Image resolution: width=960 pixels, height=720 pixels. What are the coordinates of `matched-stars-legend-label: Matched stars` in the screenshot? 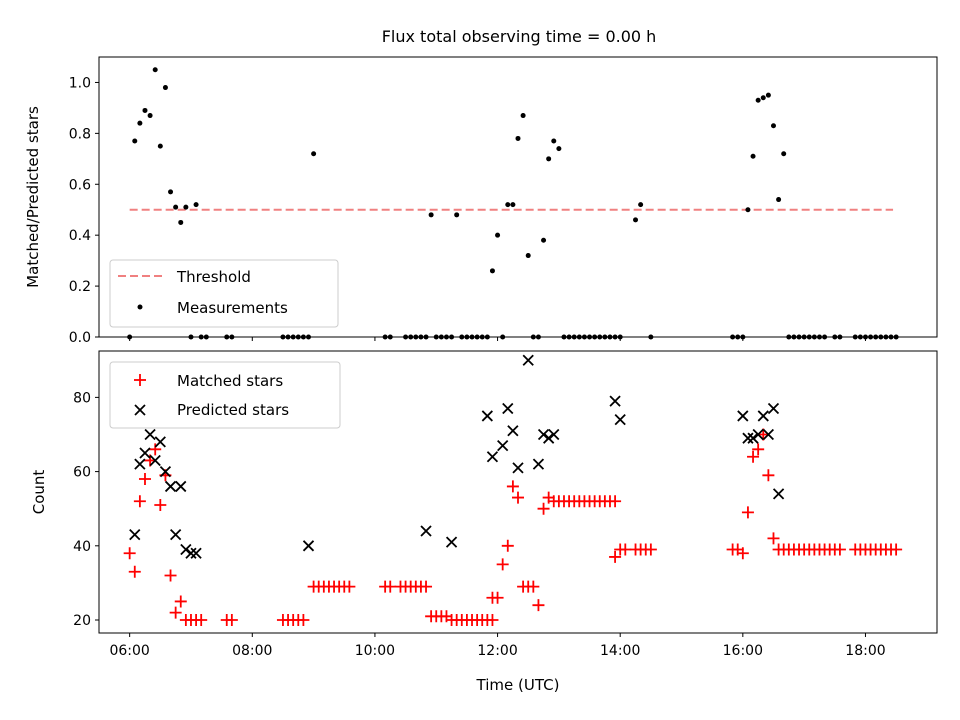 It's located at (230, 381).